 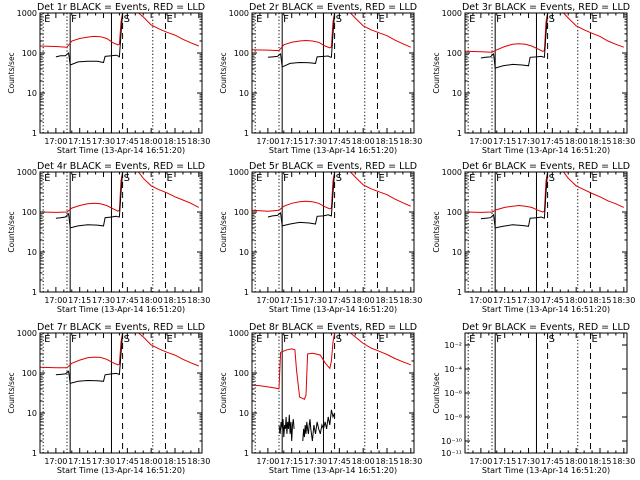 What do you see at coordinates (546, 327) in the screenshot?
I see `panel-title: Det 9r BLACK = Events, RED = LLD` at bounding box center [546, 327].